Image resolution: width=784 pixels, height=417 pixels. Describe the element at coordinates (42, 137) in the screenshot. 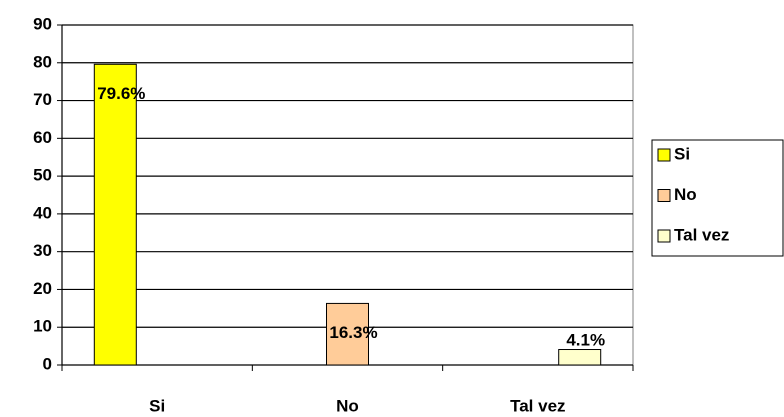

I see `y-tick-label: 60` at that location.